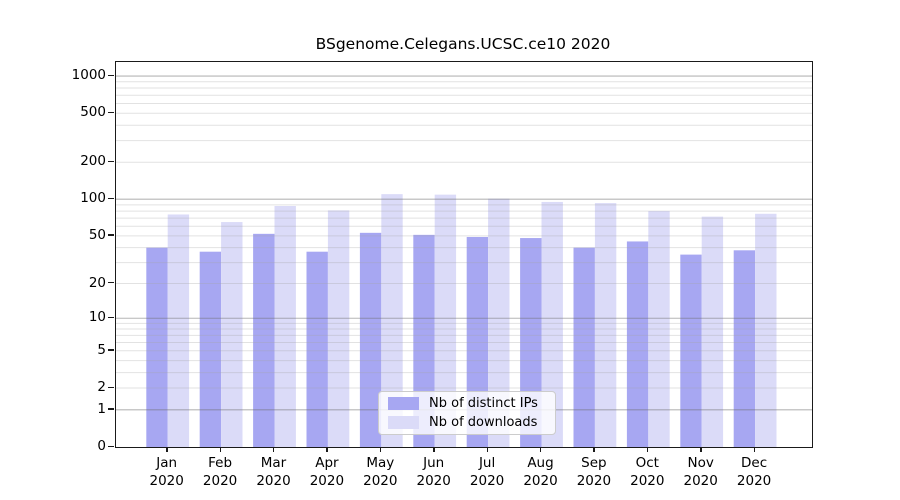  Describe the element at coordinates (101, 387) in the screenshot. I see `y-tick-label-2: 2` at that location.